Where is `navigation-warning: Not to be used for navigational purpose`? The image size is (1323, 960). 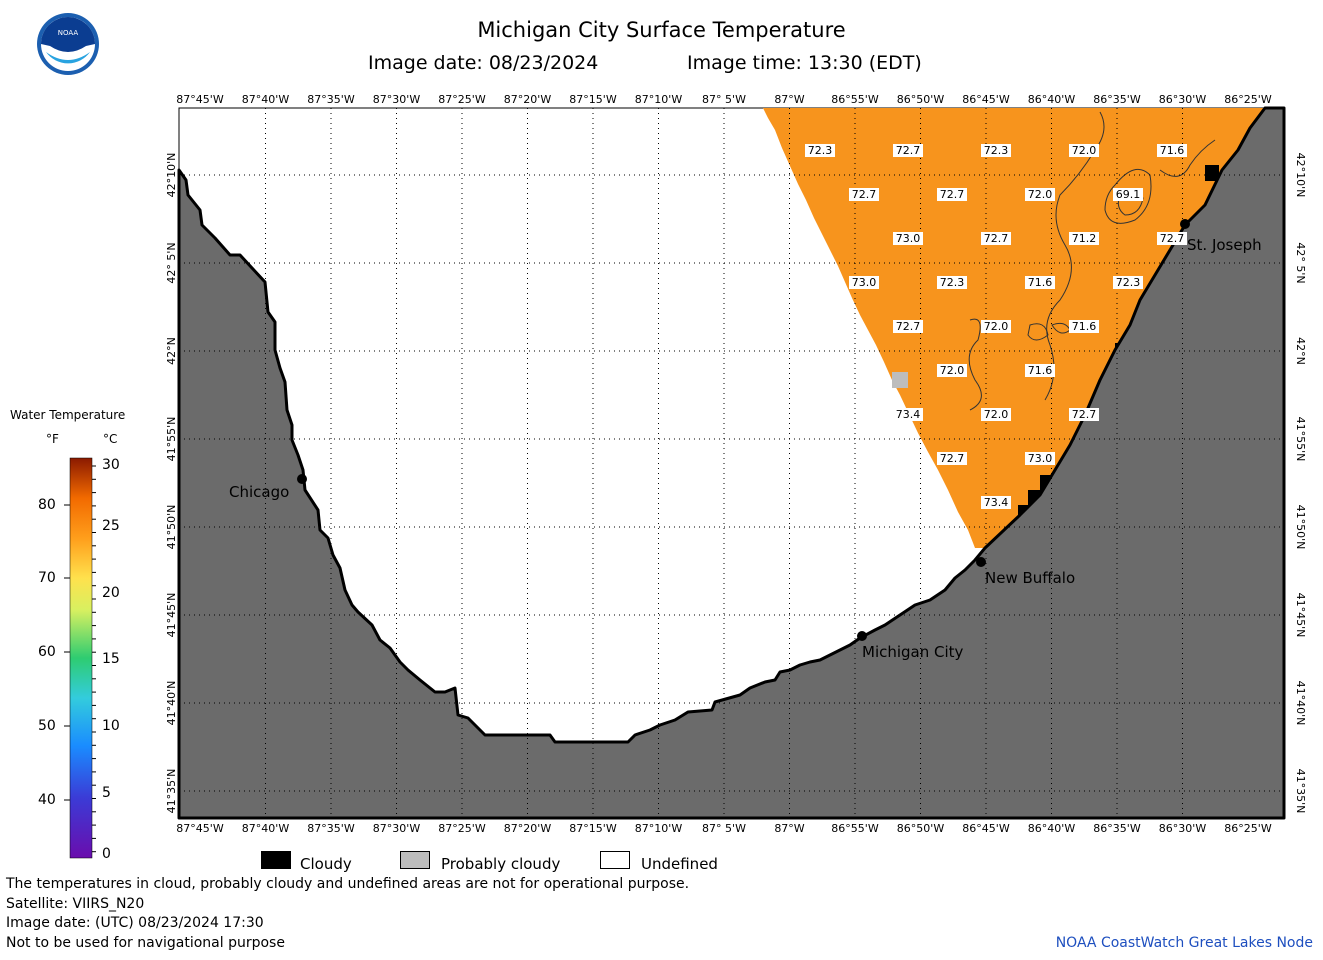 navigation-warning: Not to be used for navigational purpose is located at coordinates (145, 943).